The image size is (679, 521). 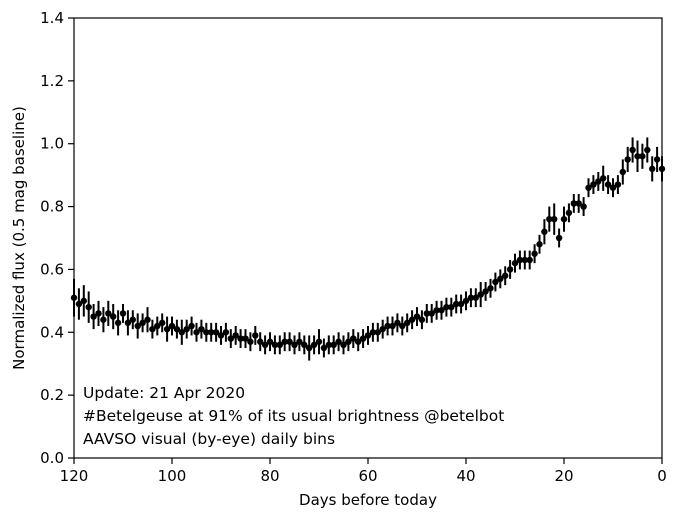 I want to click on x-axis-label: Days before today, so click(x=368, y=500).